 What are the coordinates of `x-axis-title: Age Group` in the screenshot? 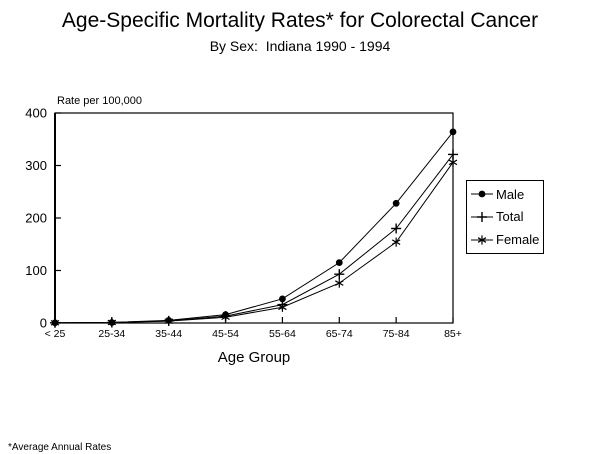 It's located at (254, 357).